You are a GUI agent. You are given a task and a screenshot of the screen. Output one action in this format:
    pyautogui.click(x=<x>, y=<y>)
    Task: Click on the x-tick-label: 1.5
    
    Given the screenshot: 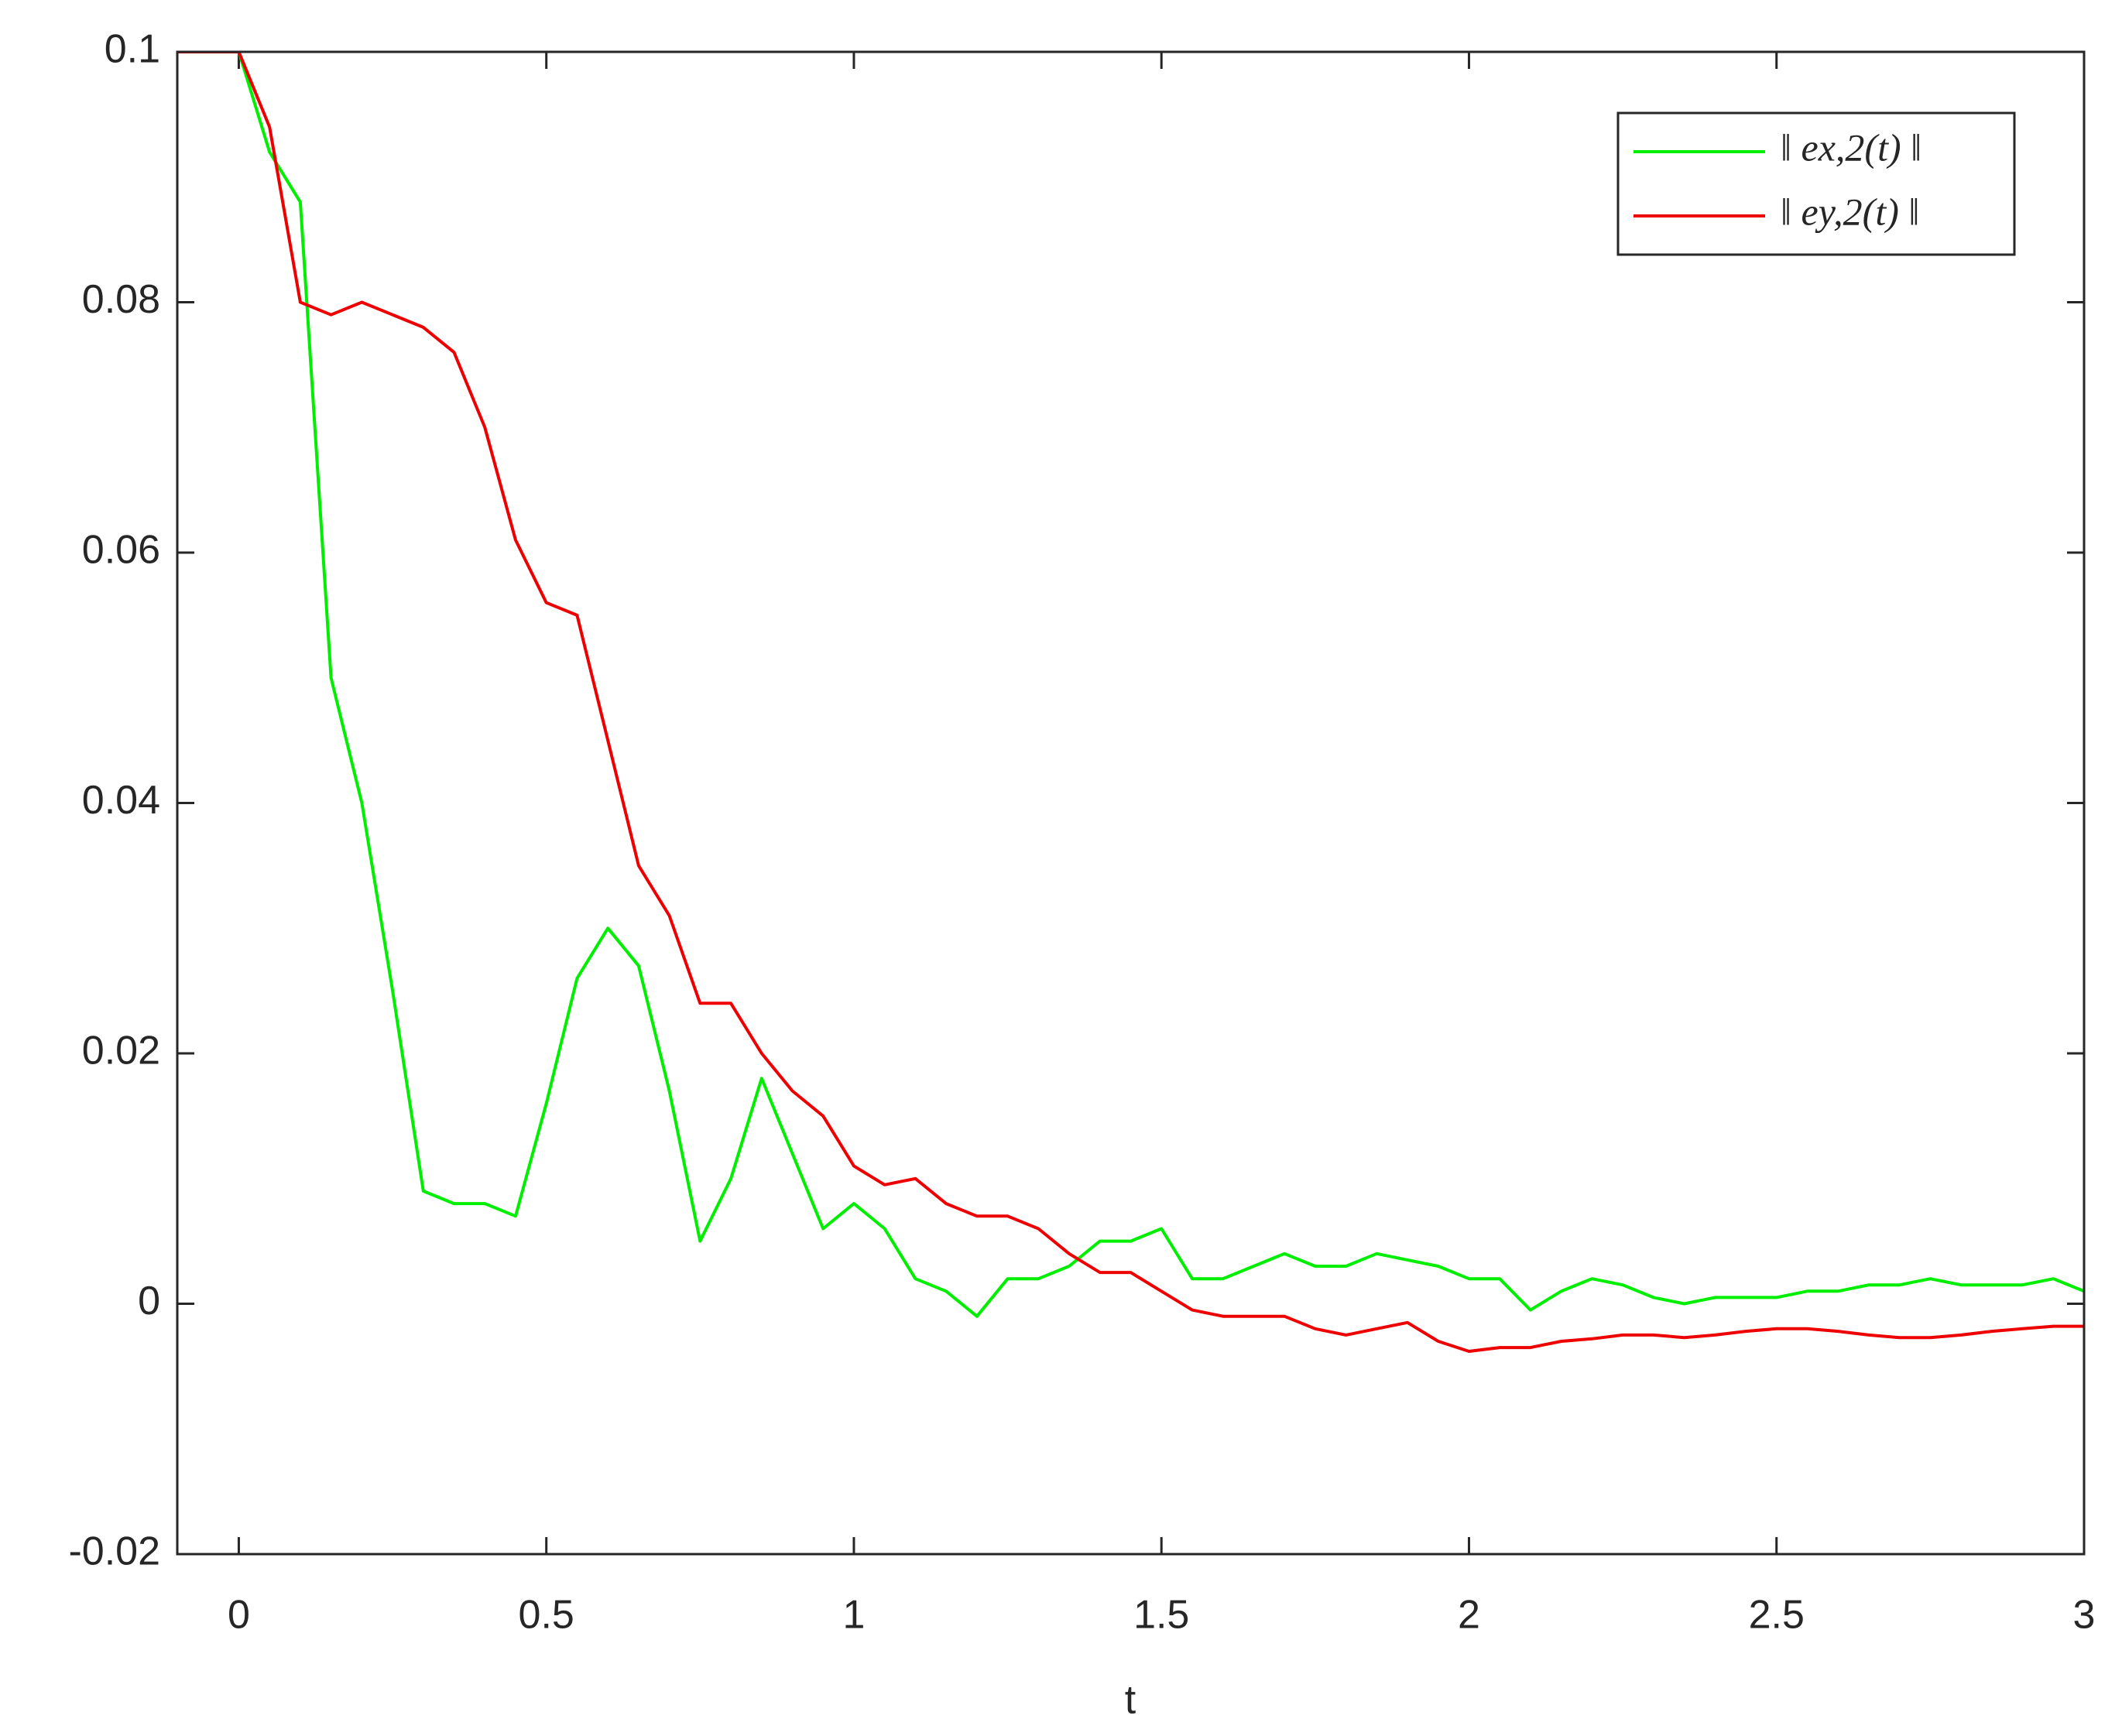 What is the action you would take?
    pyautogui.click(x=1161, y=1615)
    